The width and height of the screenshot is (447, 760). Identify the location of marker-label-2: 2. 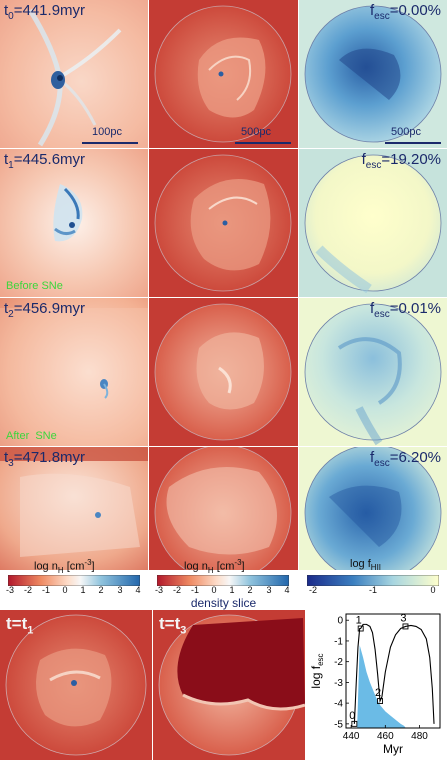
(378, 693).